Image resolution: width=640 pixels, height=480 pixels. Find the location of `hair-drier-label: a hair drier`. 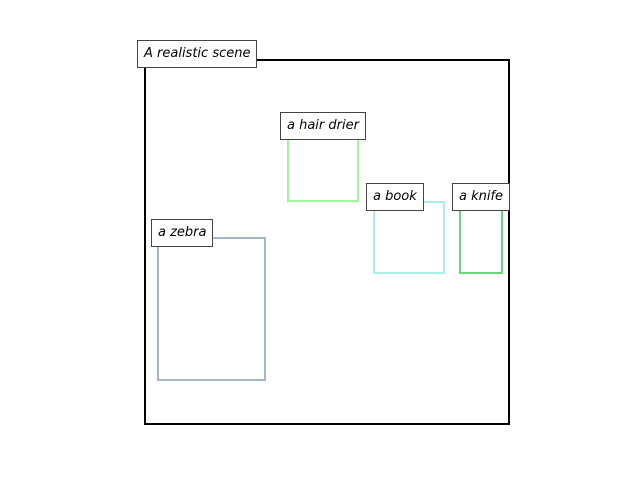

hair-drier-label: a hair drier is located at coordinates (323, 126).